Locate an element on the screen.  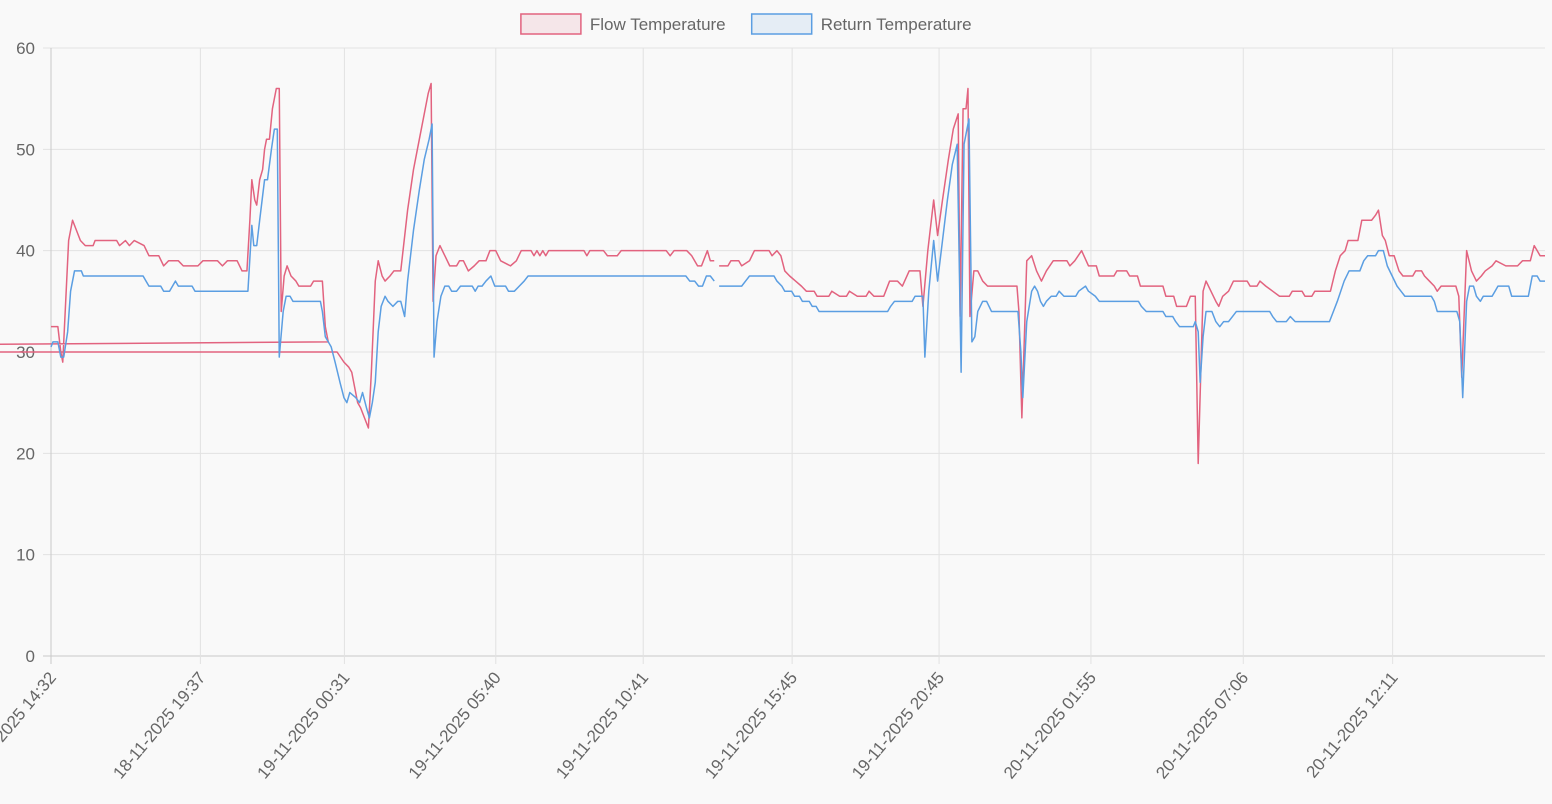
y-tick-label: 20 is located at coordinates (25, 453).